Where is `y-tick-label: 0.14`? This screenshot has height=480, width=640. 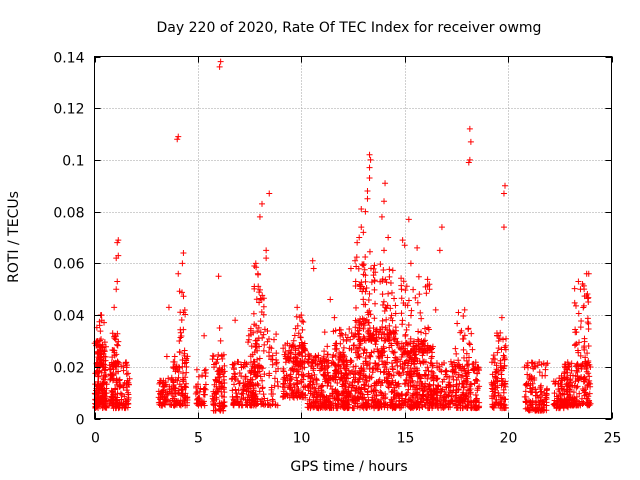 y-tick-label: 0.14 is located at coordinates (68, 59).